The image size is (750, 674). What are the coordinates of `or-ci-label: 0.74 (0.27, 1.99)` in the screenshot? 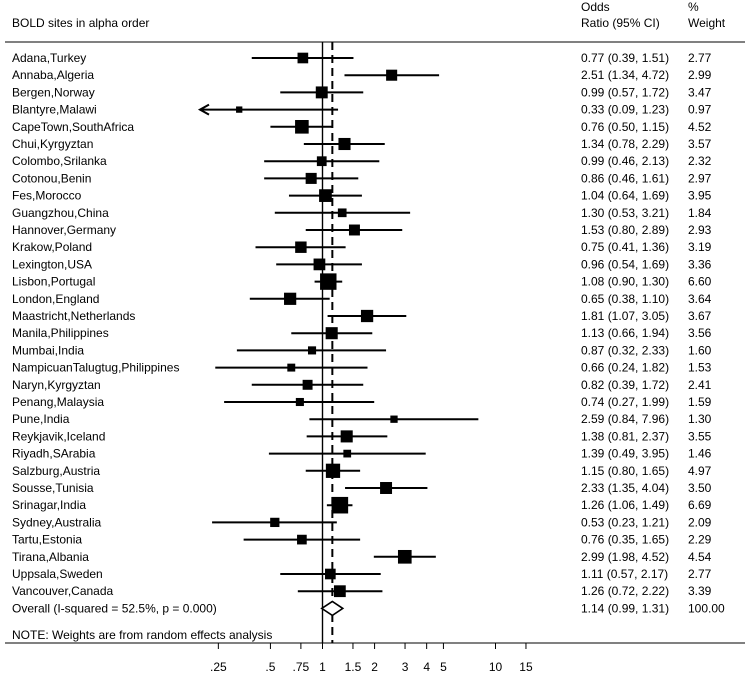 It's located at (625, 402).